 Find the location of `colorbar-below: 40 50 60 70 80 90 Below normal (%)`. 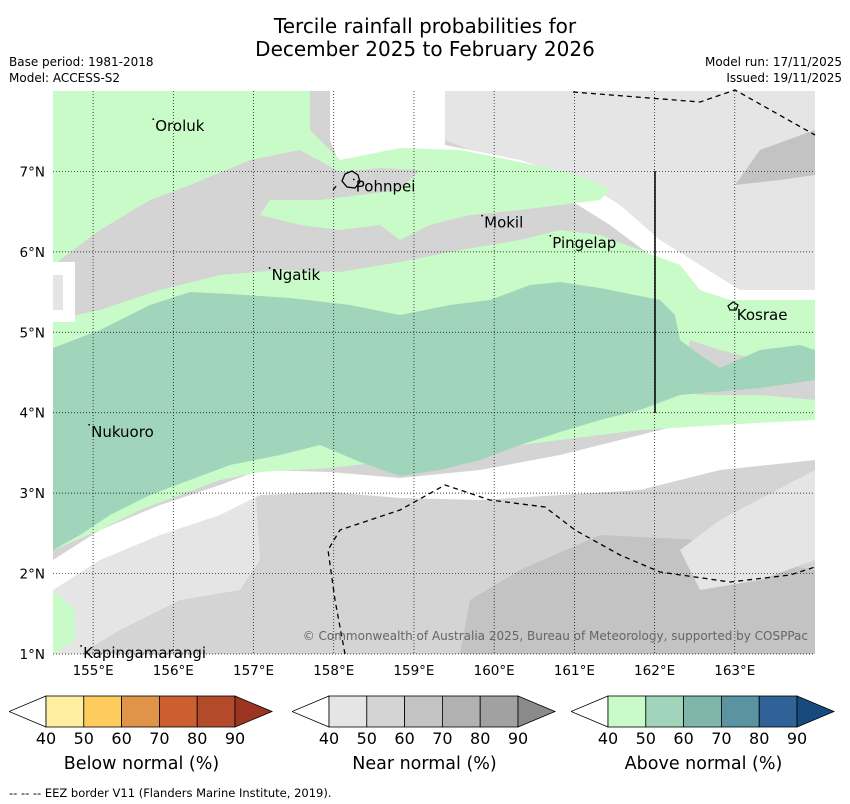

colorbar-below: 40 50 60 70 80 90 Below normal (%) is located at coordinates (140, 737).